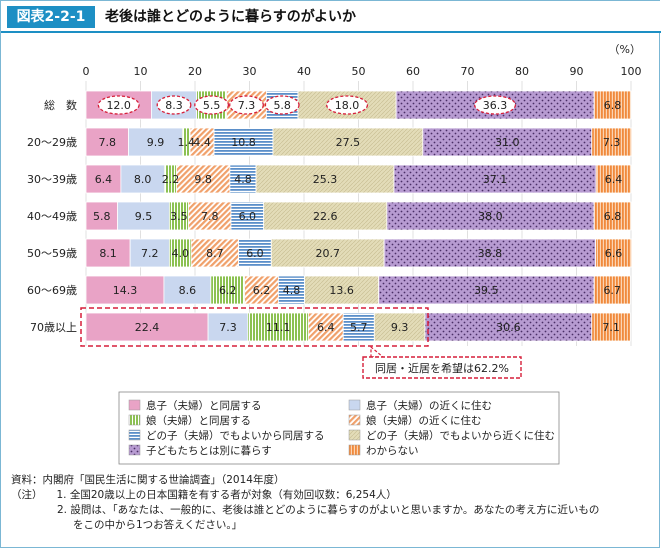 This screenshot has width=662, height=550. I want to click on x-tick-label: 60, so click(413, 71).